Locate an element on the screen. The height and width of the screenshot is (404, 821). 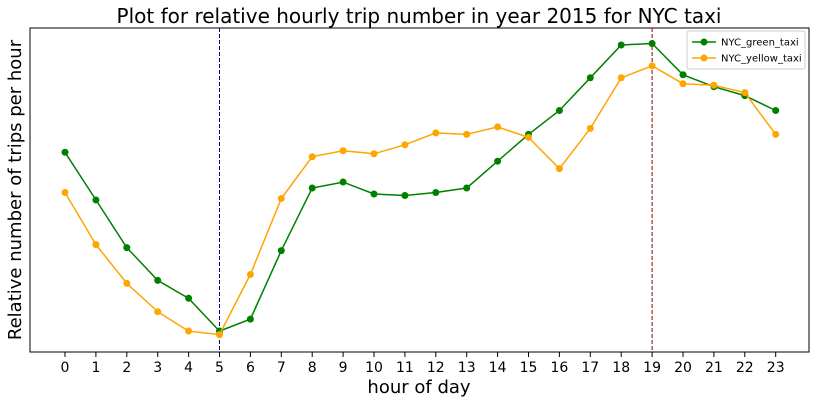
legend: NYC_green_taxi NYC_yellow_taxi is located at coordinates (746, 50).